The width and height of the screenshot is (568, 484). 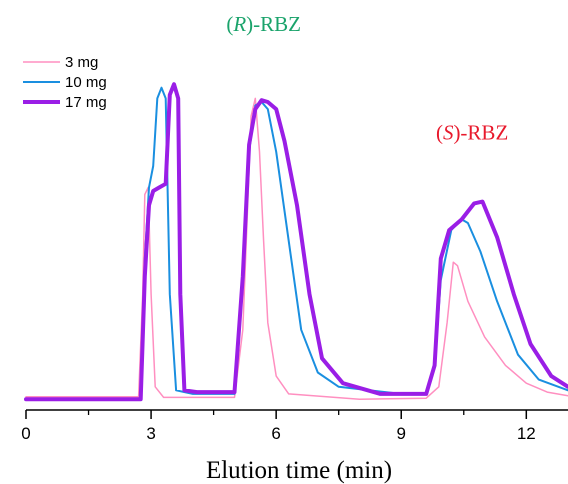 What do you see at coordinates (472, 132) in the screenshot?
I see `peak-label: (S)-RBZ` at bounding box center [472, 132].